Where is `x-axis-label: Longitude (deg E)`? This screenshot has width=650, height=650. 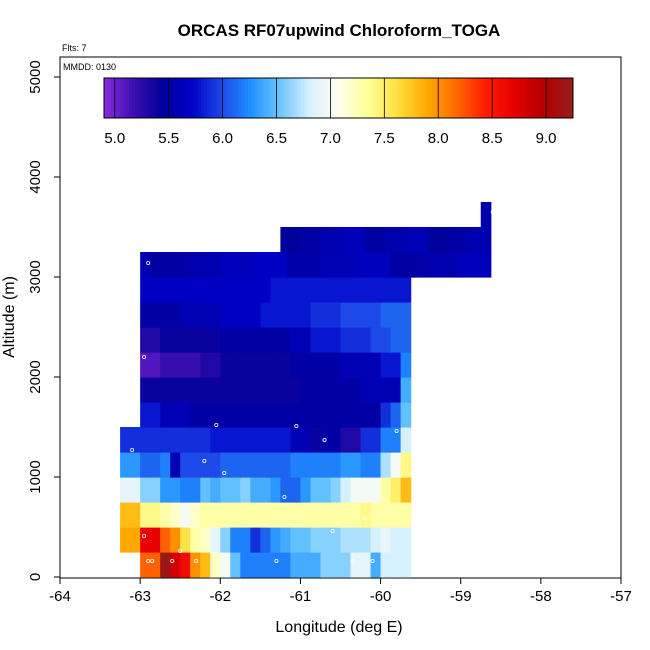 x-axis-label: Longitude (deg E) is located at coordinates (338, 627).